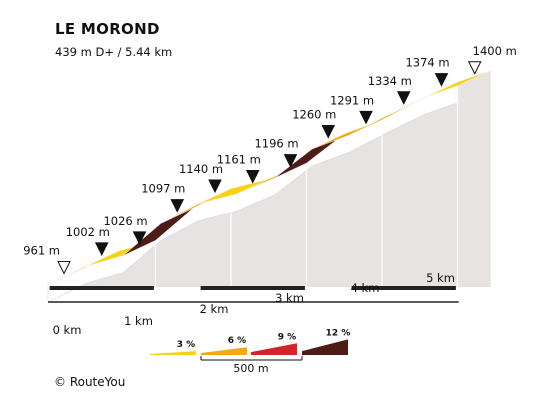 This screenshot has width=550, height=400. Describe the element at coordinates (114, 52) in the screenshot. I see `chart-subtitle: 439 m D+ / 5.44 km` at that location.